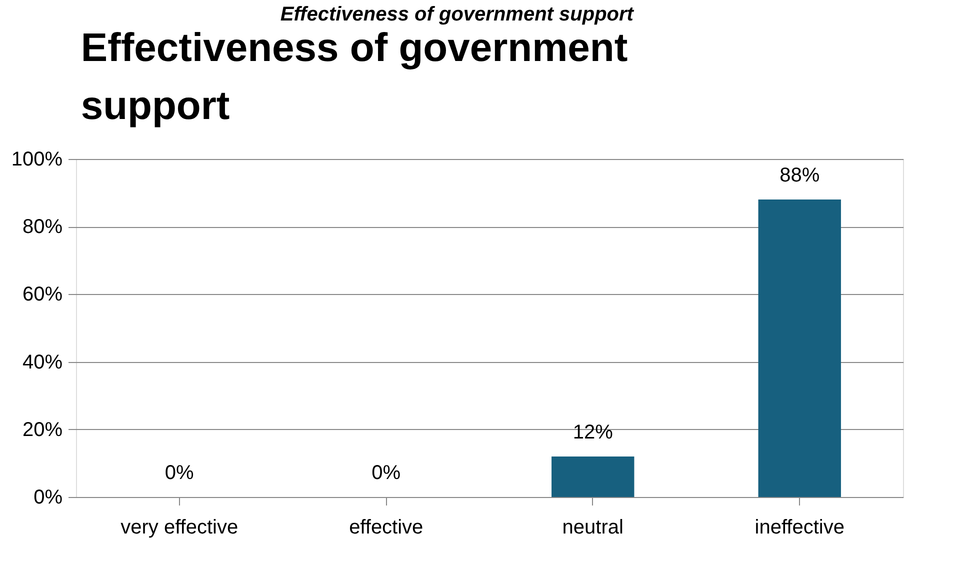 This screenshot has height=583, width=954. Describe the element at coordinates (593, 527) in the screenshot. I see `x-tick-label: neutral` at that location.